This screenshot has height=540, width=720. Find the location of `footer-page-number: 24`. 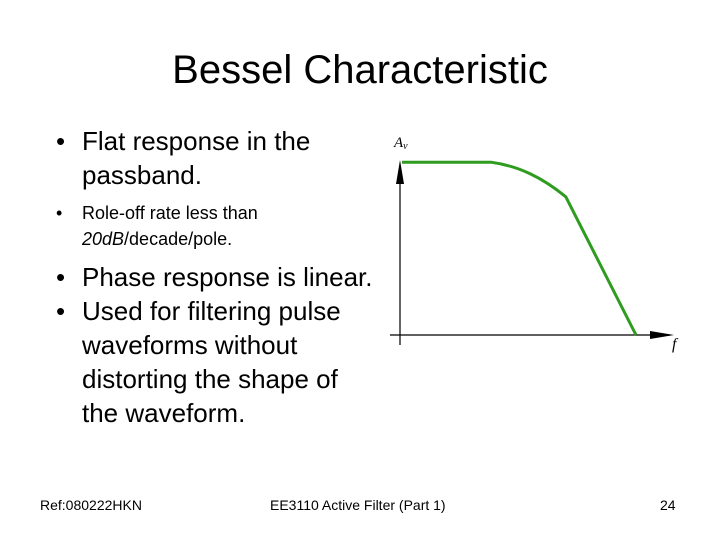

footer-page-number: 24 is located at coordinates (668, 505).